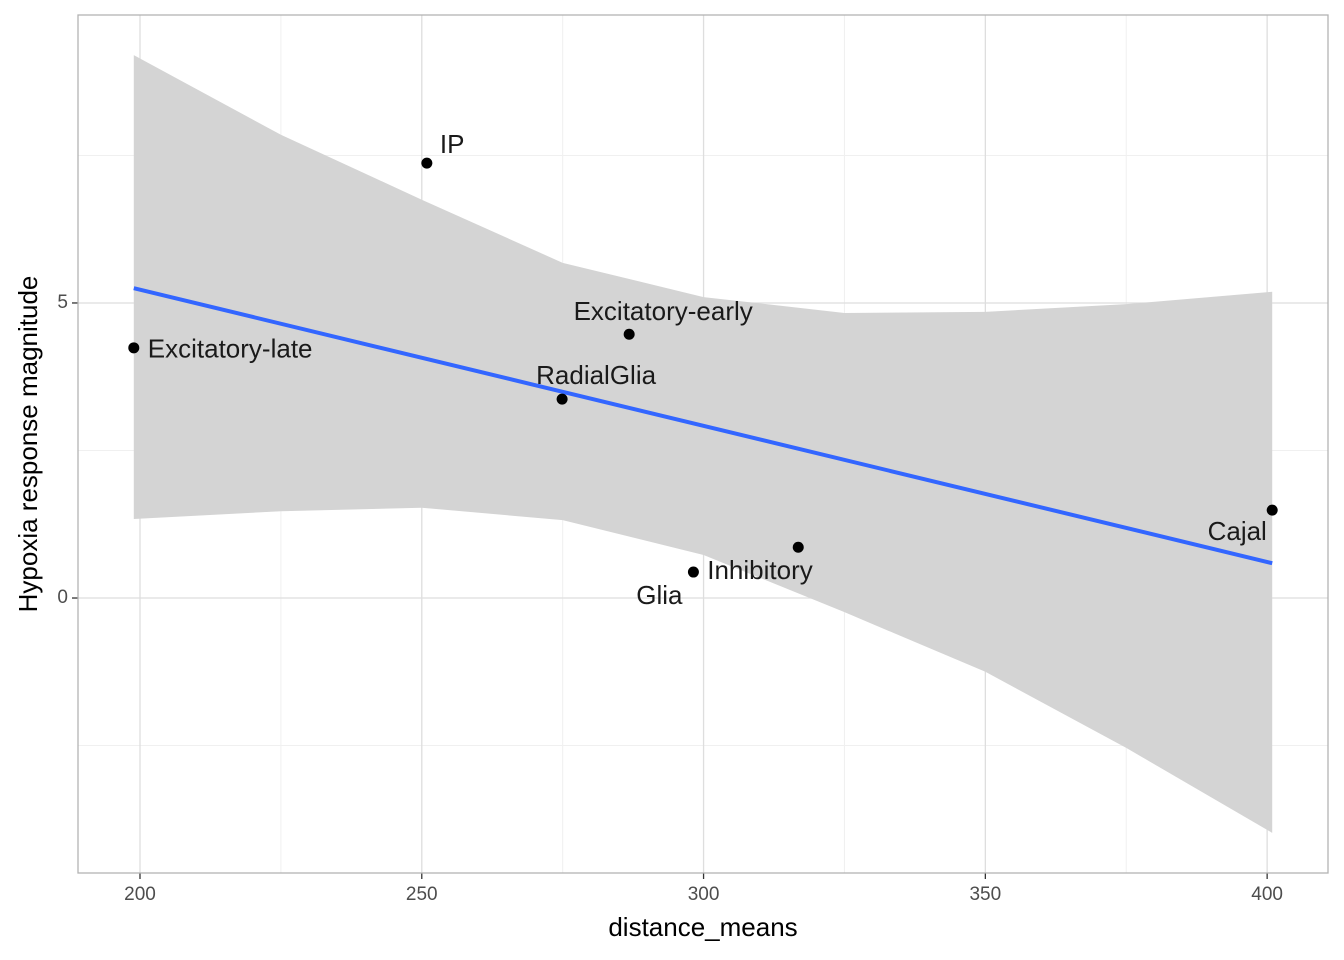  I want to click on point-label: Glia, so click(659, 595).